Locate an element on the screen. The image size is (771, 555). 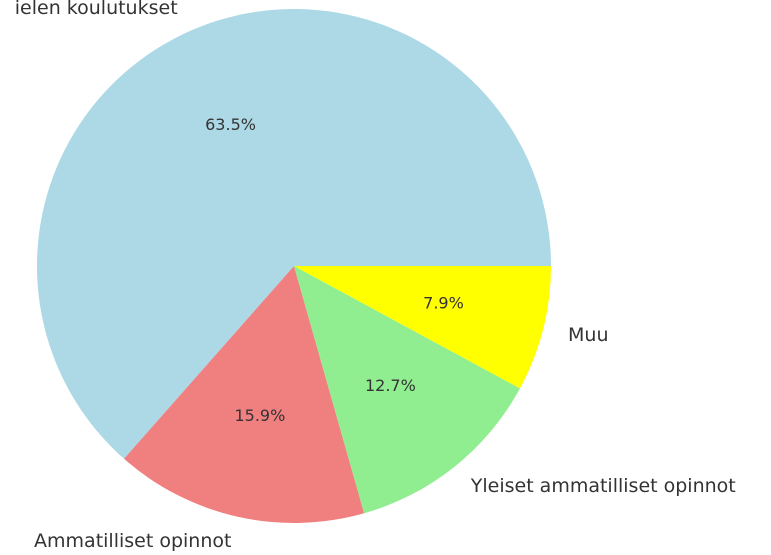
slice-label: Ammatilliset opinnot is located at coordinates (132, 541).